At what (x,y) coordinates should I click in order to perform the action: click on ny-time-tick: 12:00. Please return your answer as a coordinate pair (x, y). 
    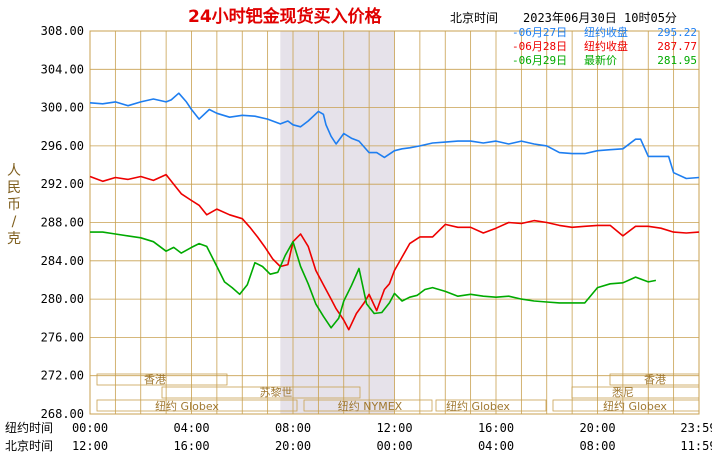
    Looking at the image, I should click on (394, 428).